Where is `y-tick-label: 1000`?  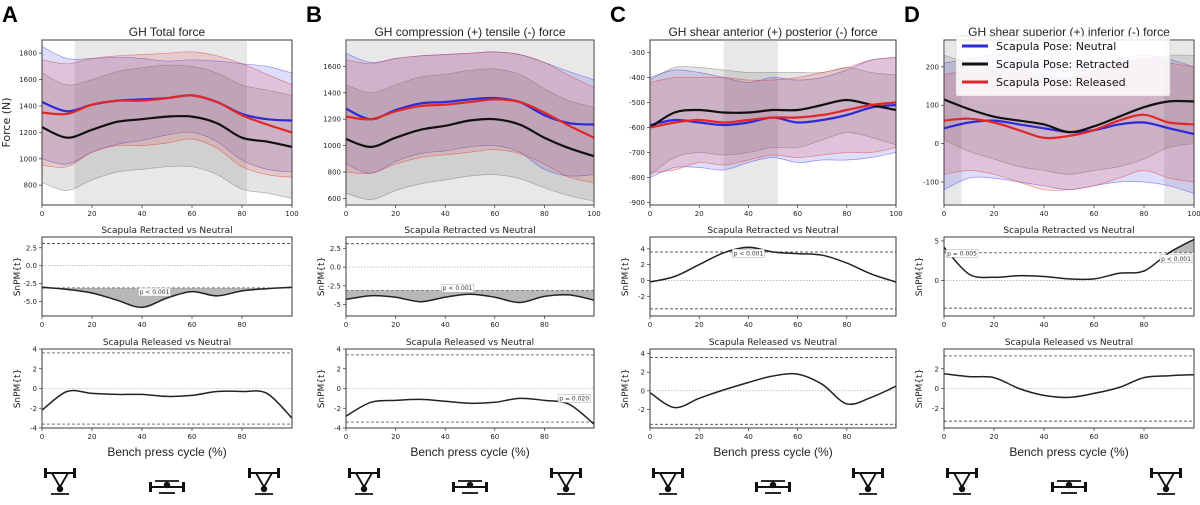
y-tick-label: 1000 is located at coordinates (332, 146).